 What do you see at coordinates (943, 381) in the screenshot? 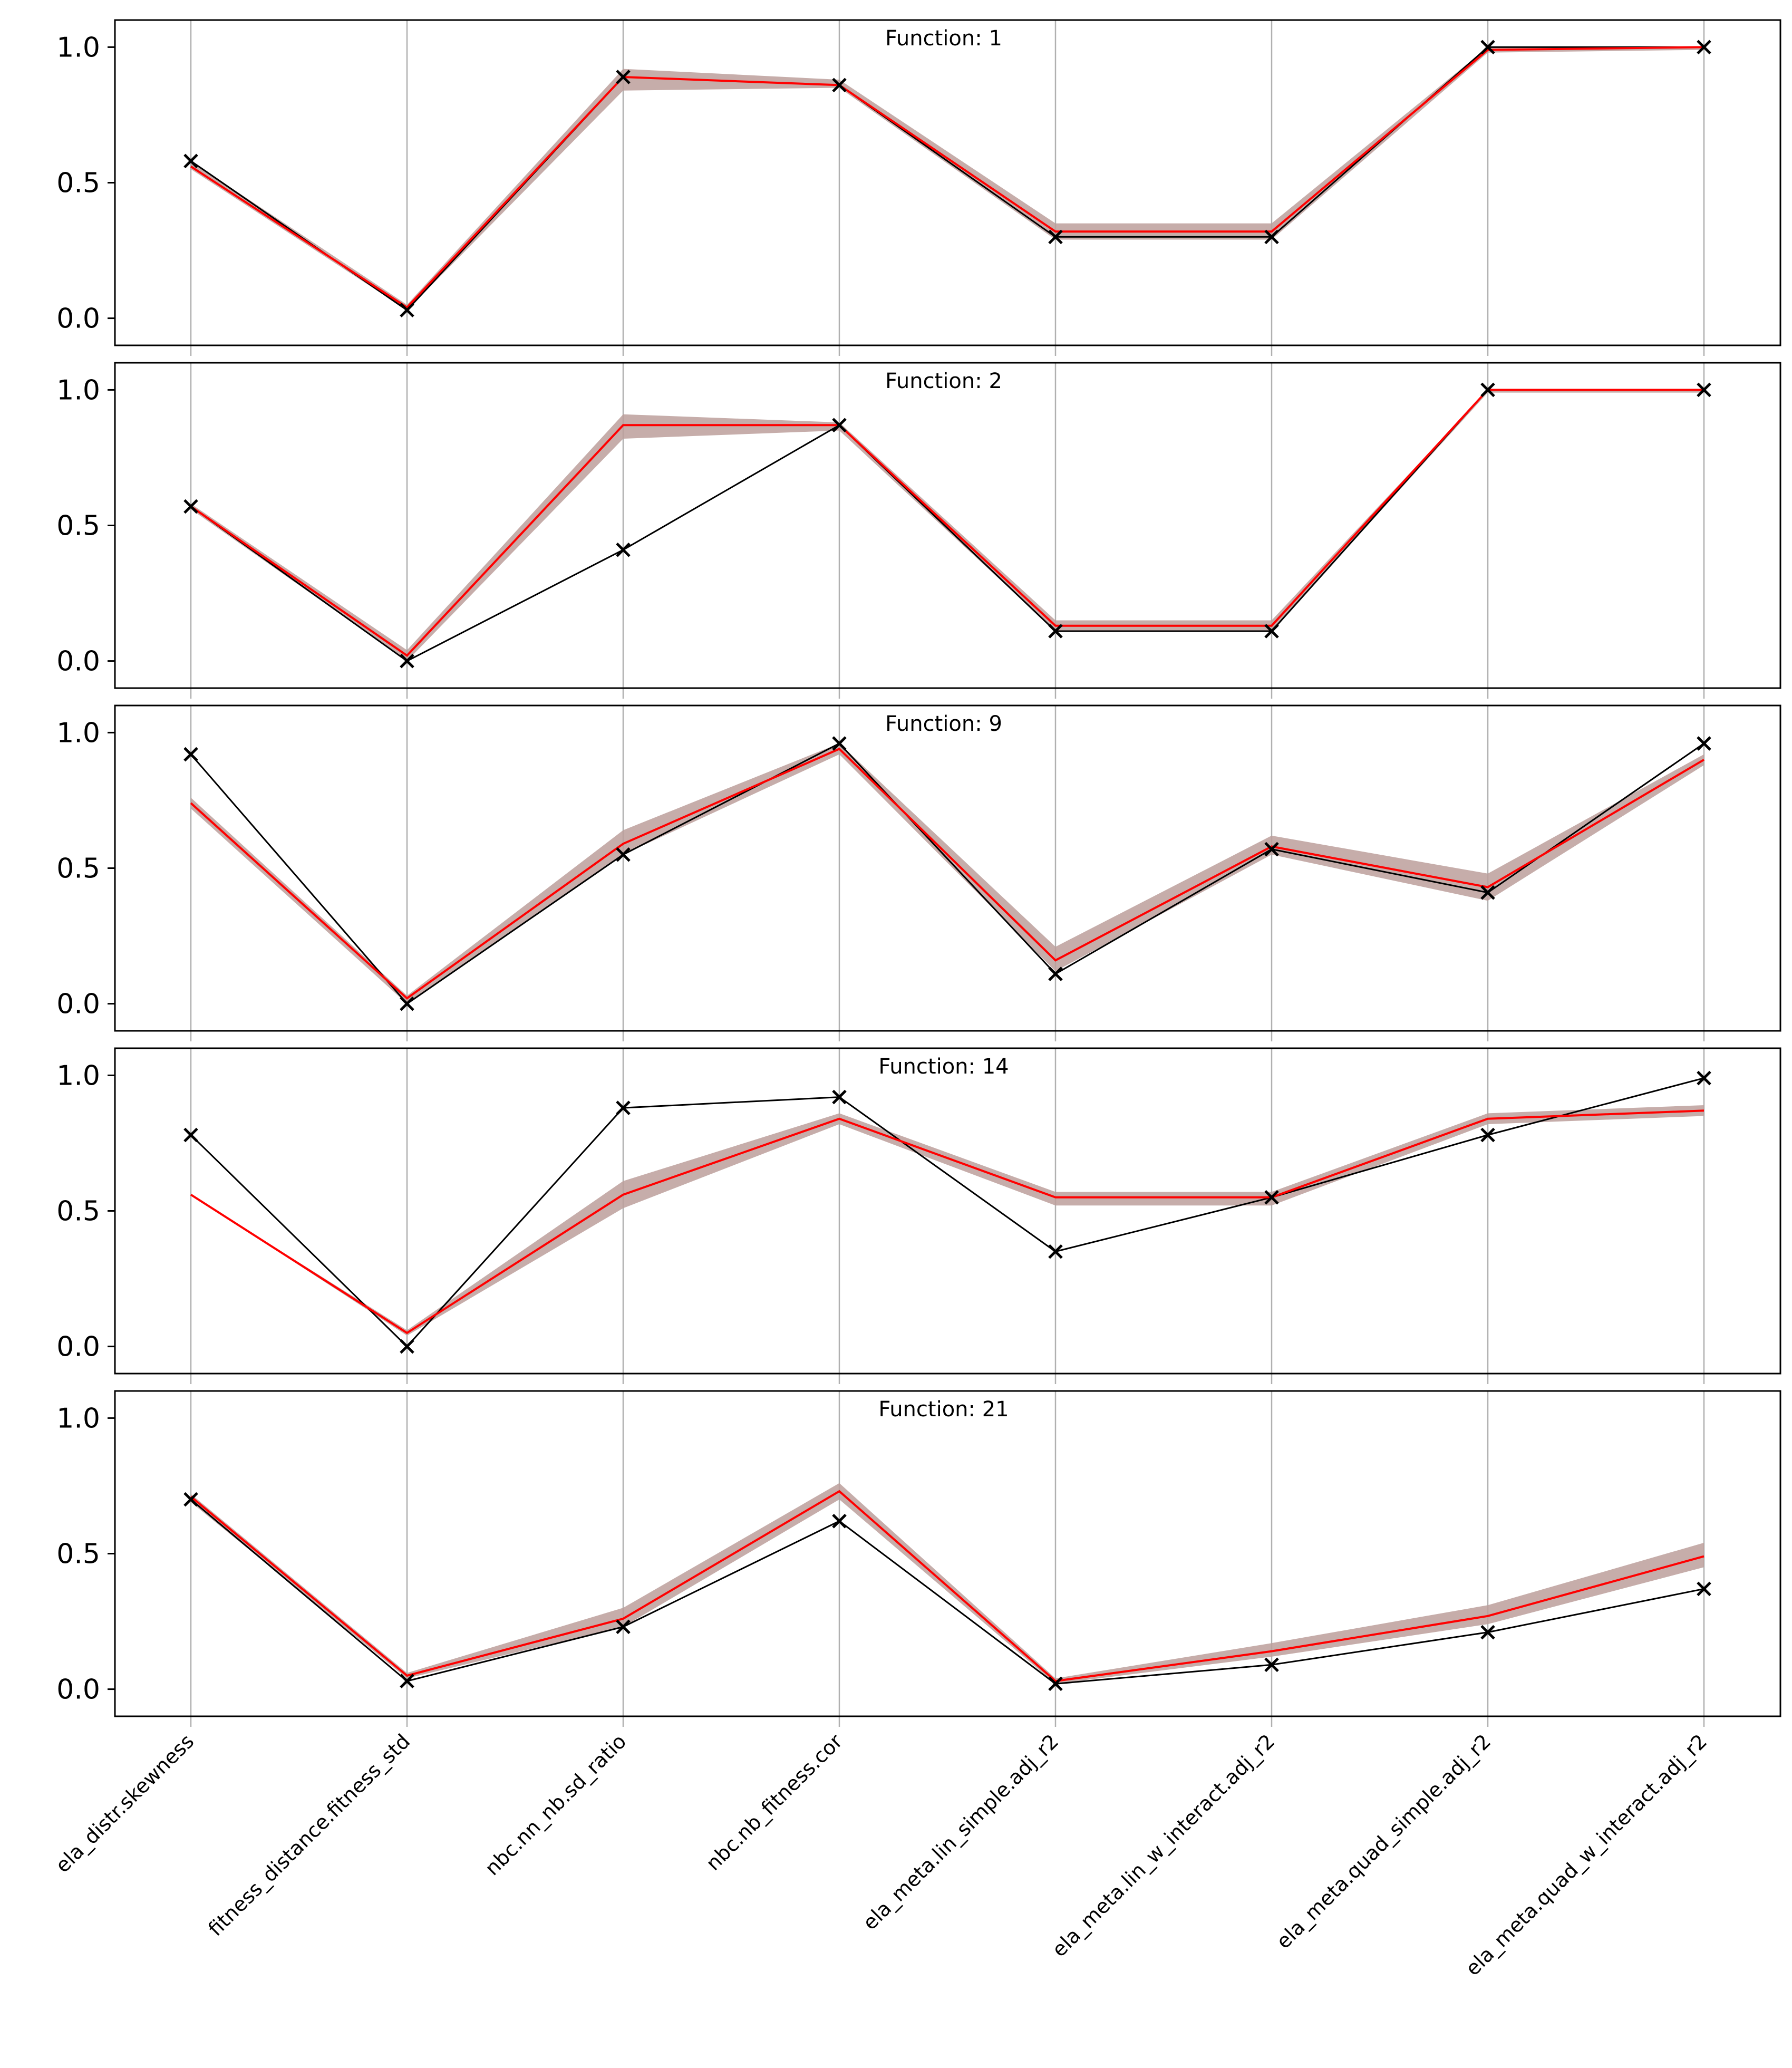
I see `panel-title: Function: 2` at bounding box center [943, 381].